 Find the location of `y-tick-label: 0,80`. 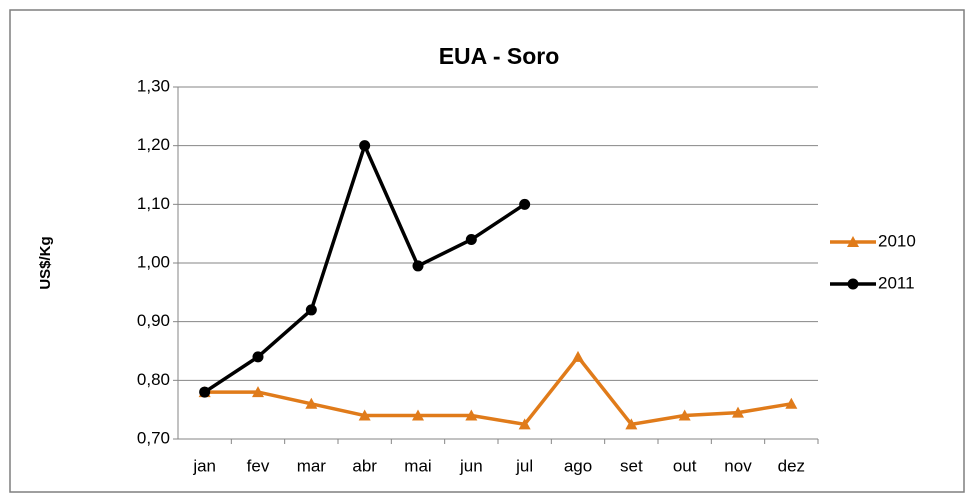

y-tick-label: 0,80 is located at coordinates (153, 379).